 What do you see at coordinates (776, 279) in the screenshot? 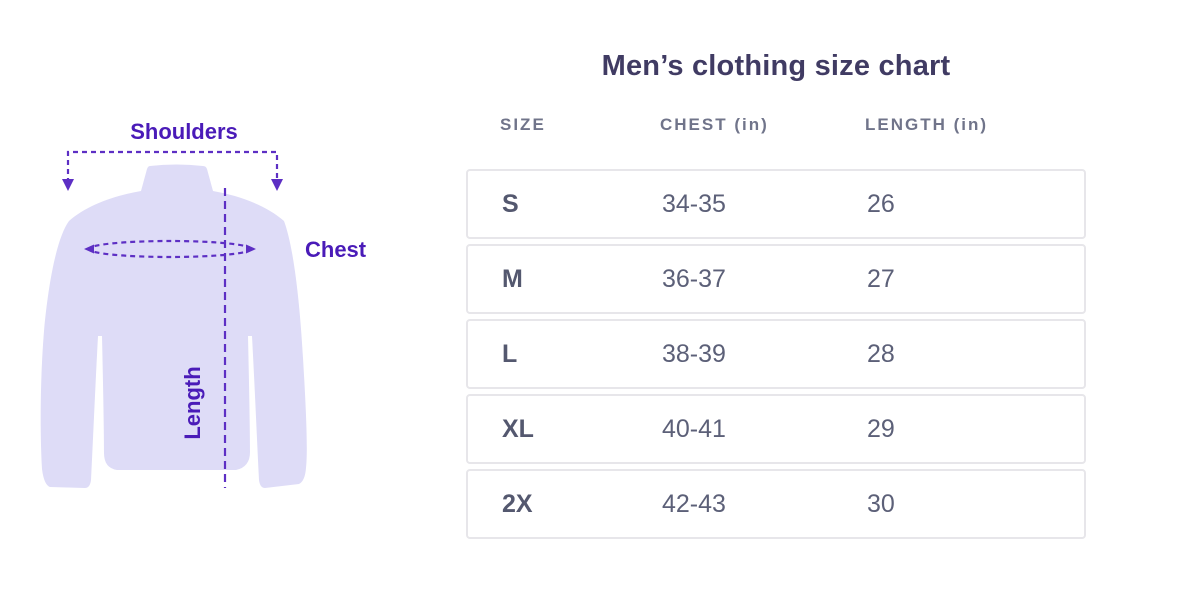
I see `table-row: M 36-37 27` at bounding box center [776, 279].